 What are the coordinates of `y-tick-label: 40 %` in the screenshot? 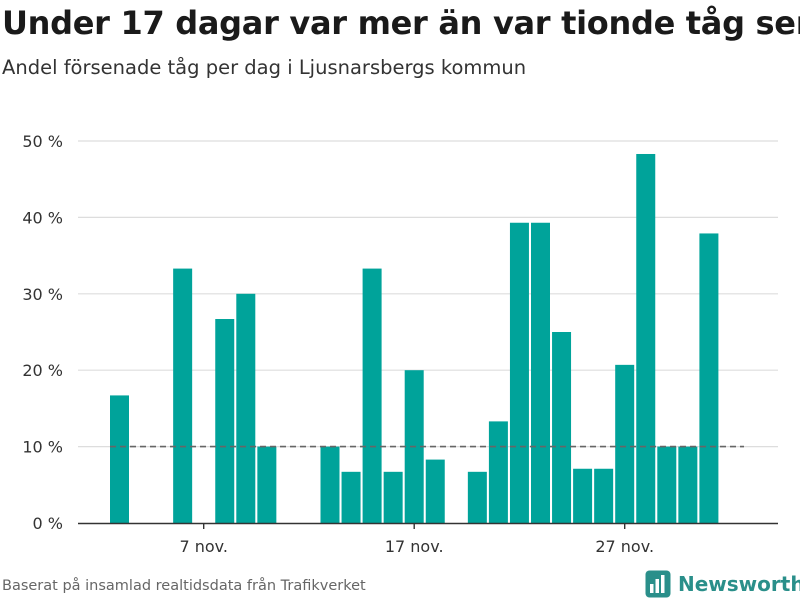 It's located at (42, 217).